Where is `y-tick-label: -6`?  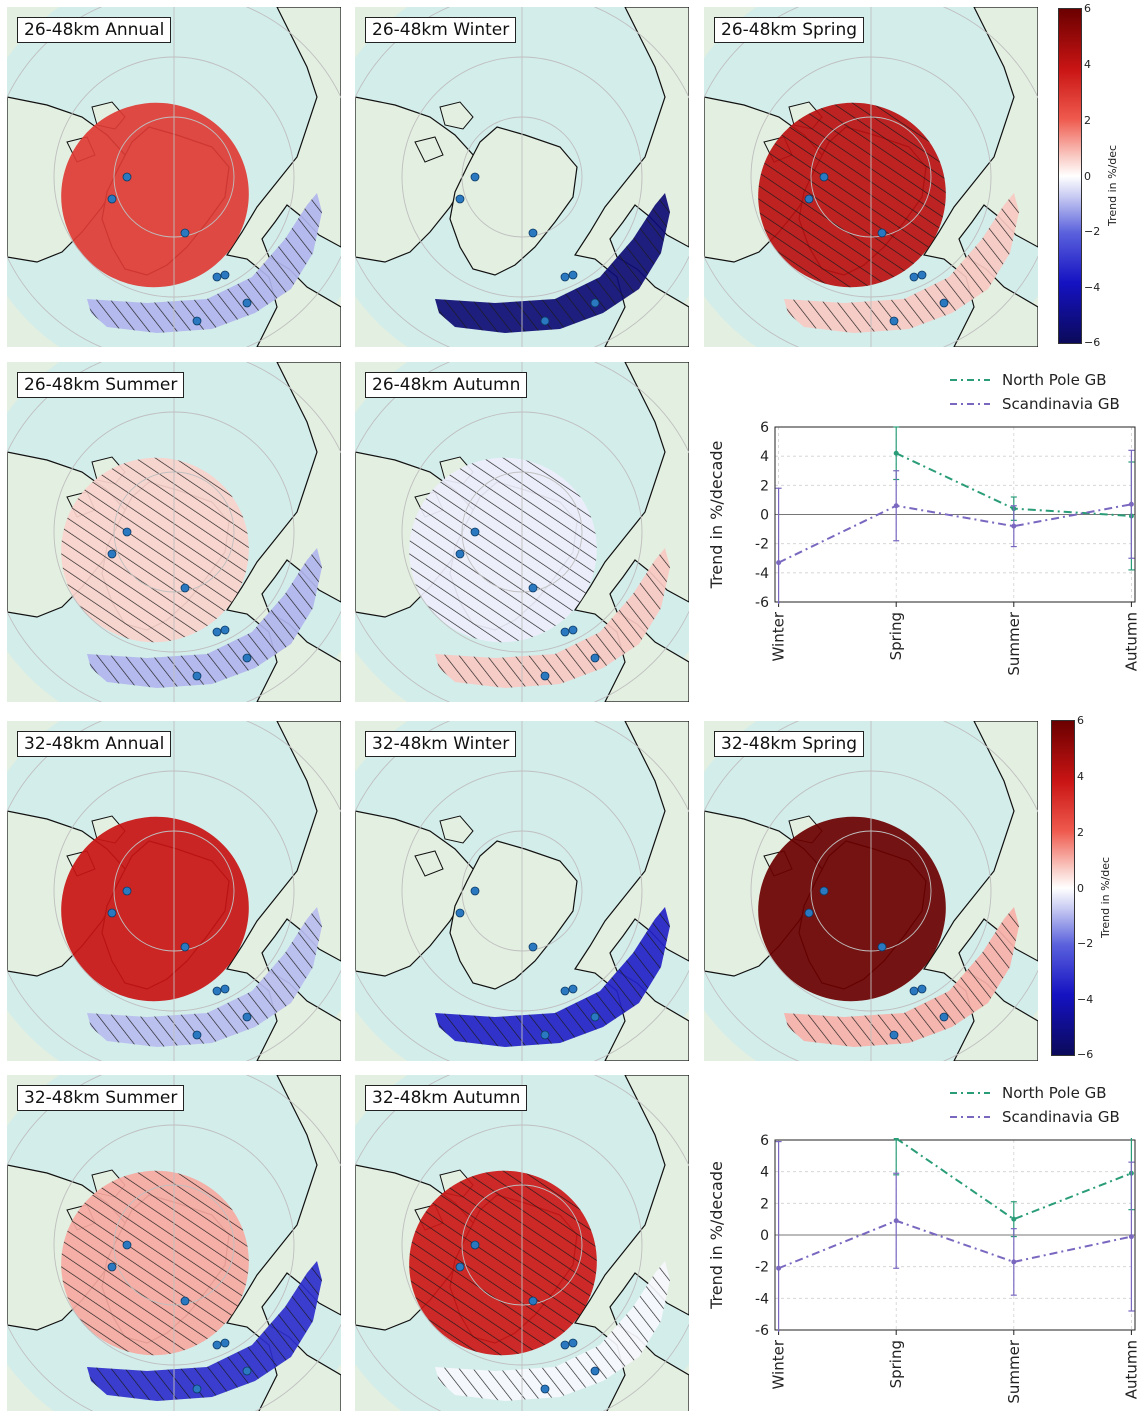 y-tick-label: -6 is located at coordinates (762, 603).